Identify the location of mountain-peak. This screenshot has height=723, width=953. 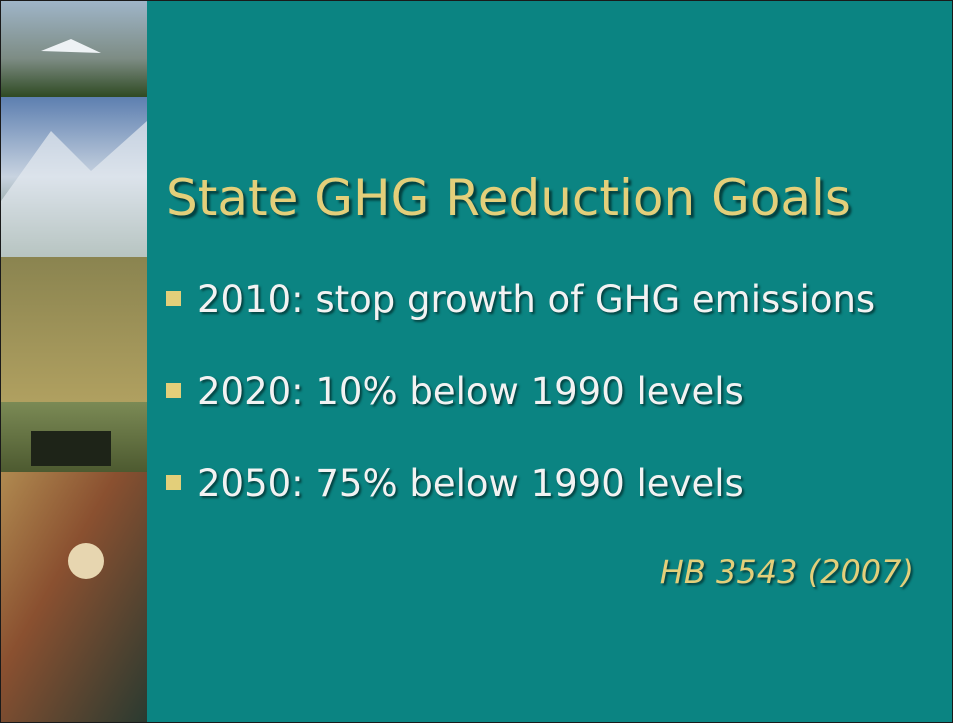
(71, 46).